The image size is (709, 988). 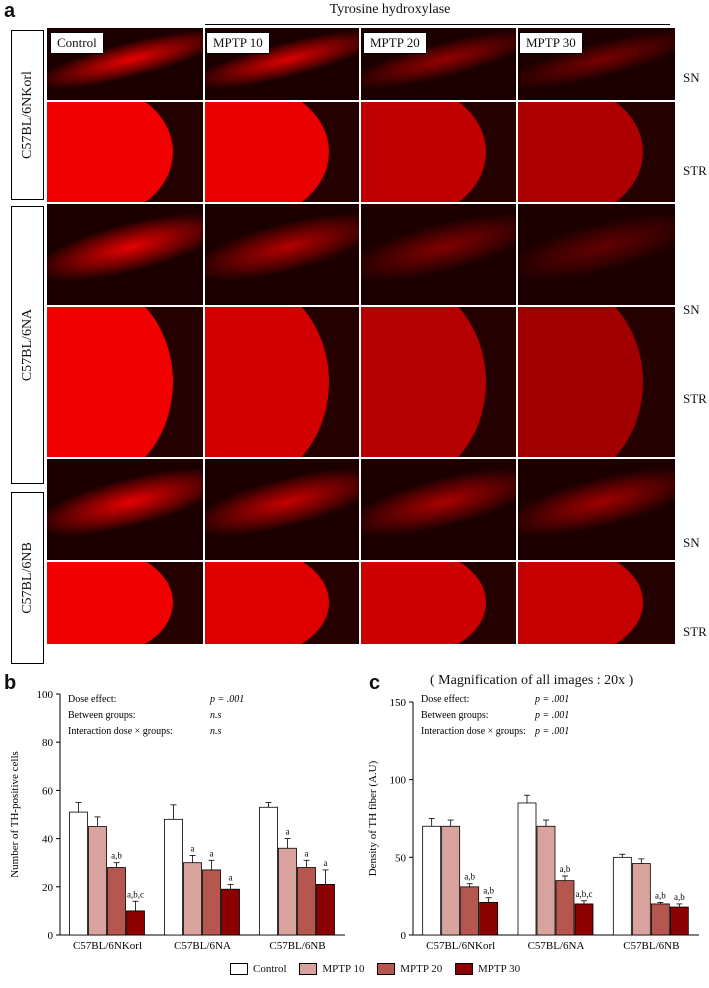 I want to click on row-label-nb: C57BL/6NB, so click(x=27, y=578).